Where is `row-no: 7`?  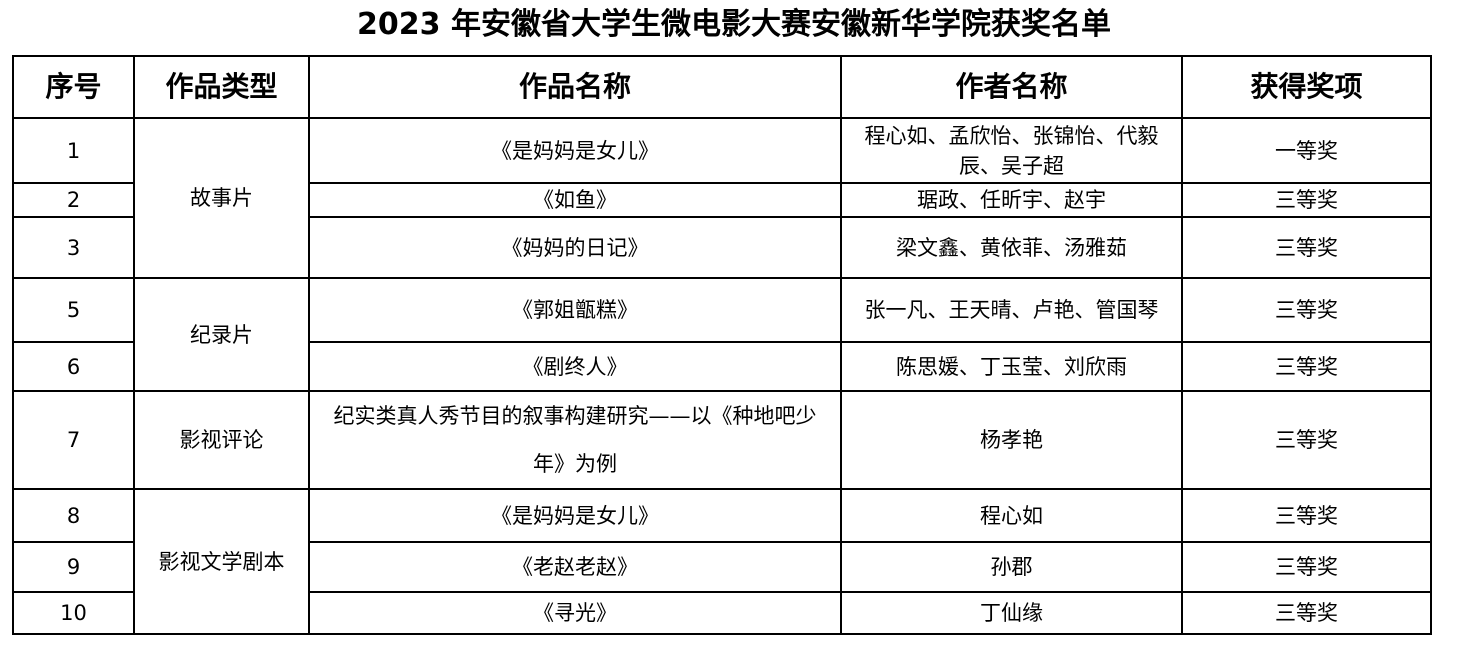
row-no: 7 is located at coordinates (73, 440).